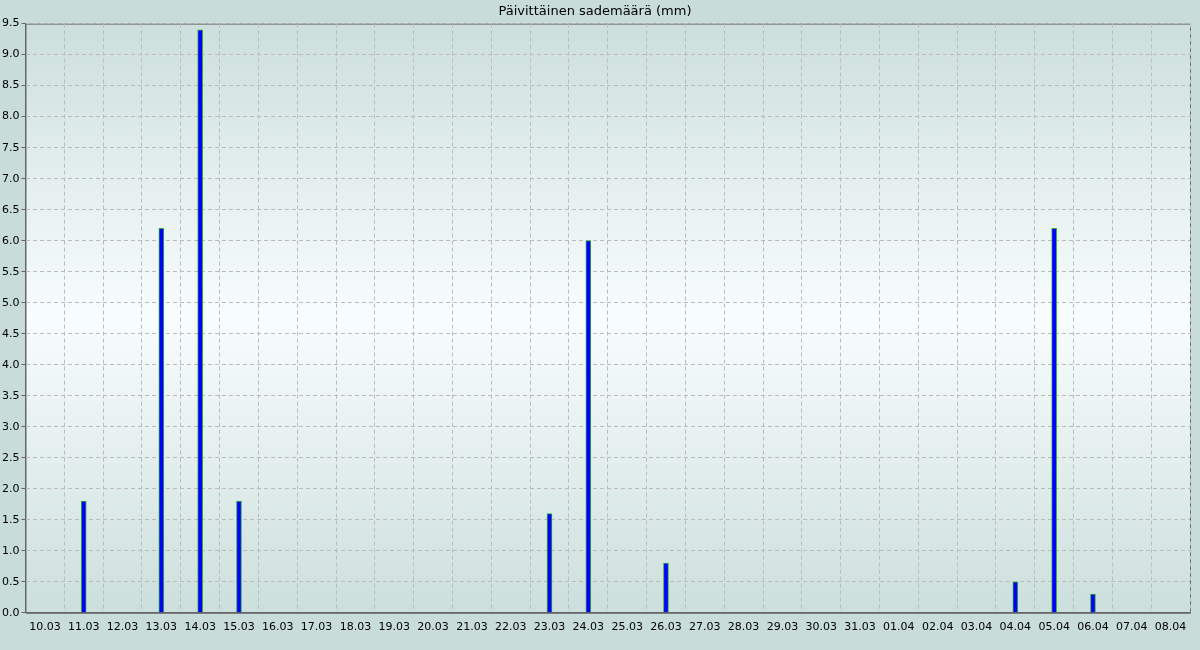 The height and width of the screenshot is (650, 1200). I want to click on x-tick-label: 24.03, so click(588, 627).